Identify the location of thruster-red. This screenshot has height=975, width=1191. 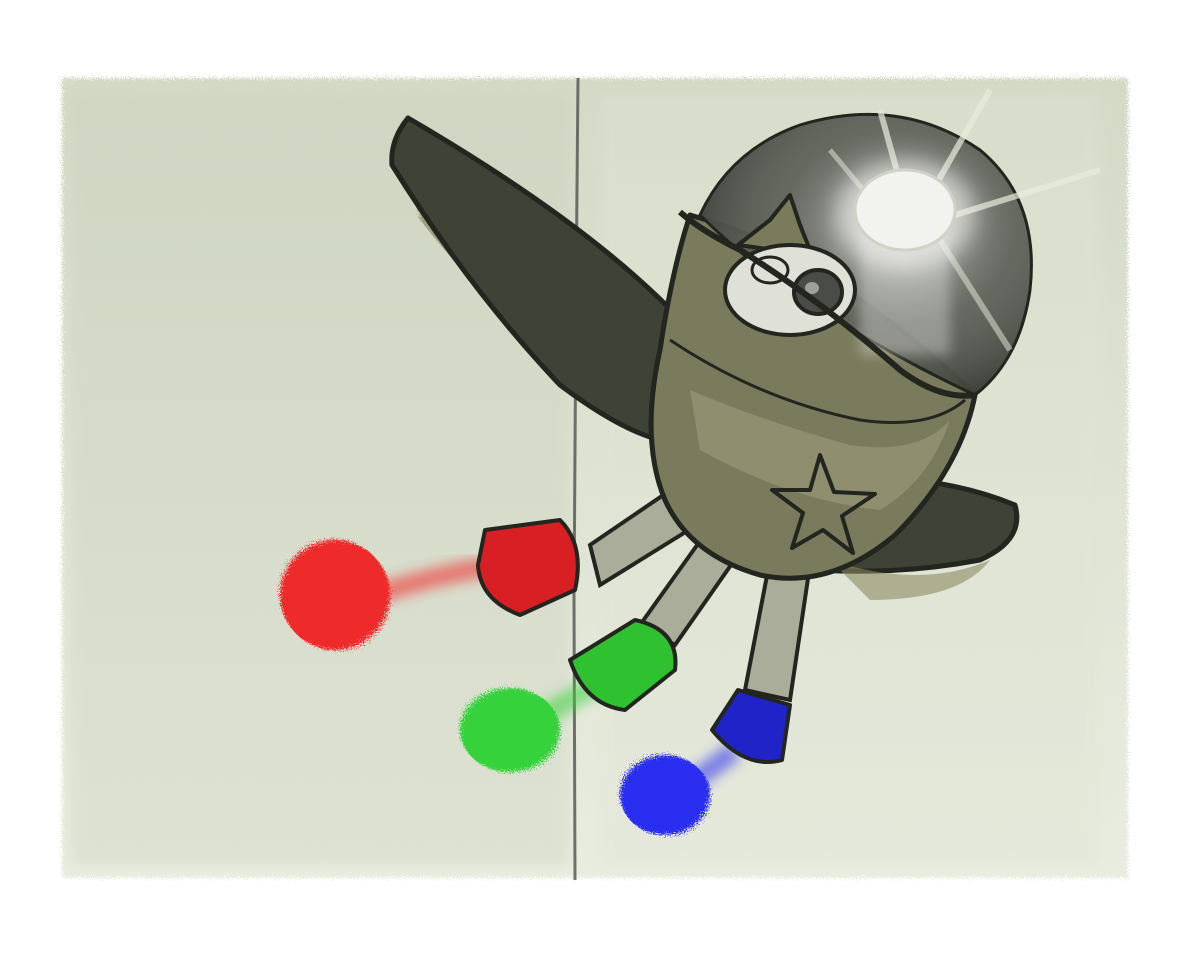
(430, 584).